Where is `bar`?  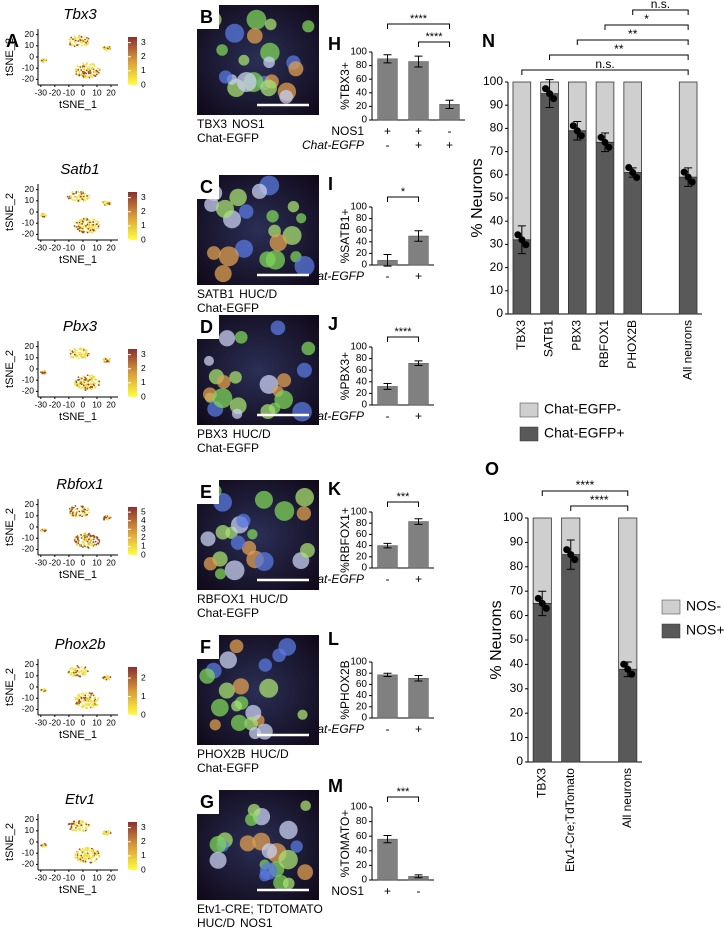 bar is located at coordinates (418, 698).